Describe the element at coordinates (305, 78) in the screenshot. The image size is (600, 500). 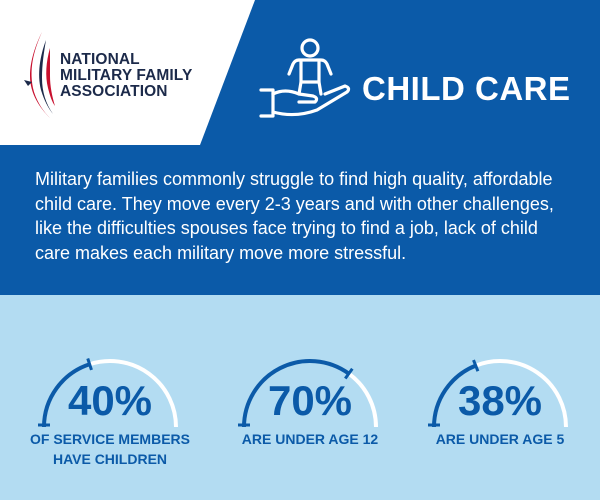
I see `hand-holding-child-icon` at that location.